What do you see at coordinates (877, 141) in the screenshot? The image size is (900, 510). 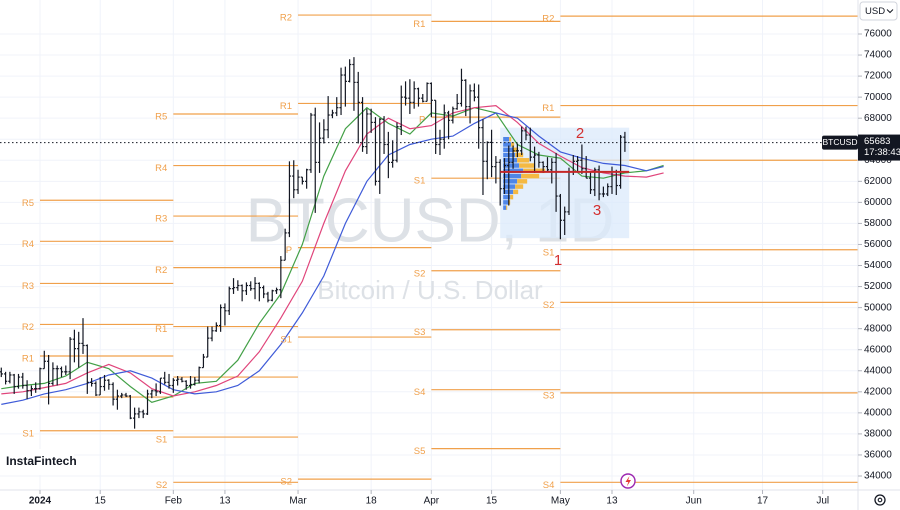 I see `price-label: 65683` at bounding box center [877, 141].